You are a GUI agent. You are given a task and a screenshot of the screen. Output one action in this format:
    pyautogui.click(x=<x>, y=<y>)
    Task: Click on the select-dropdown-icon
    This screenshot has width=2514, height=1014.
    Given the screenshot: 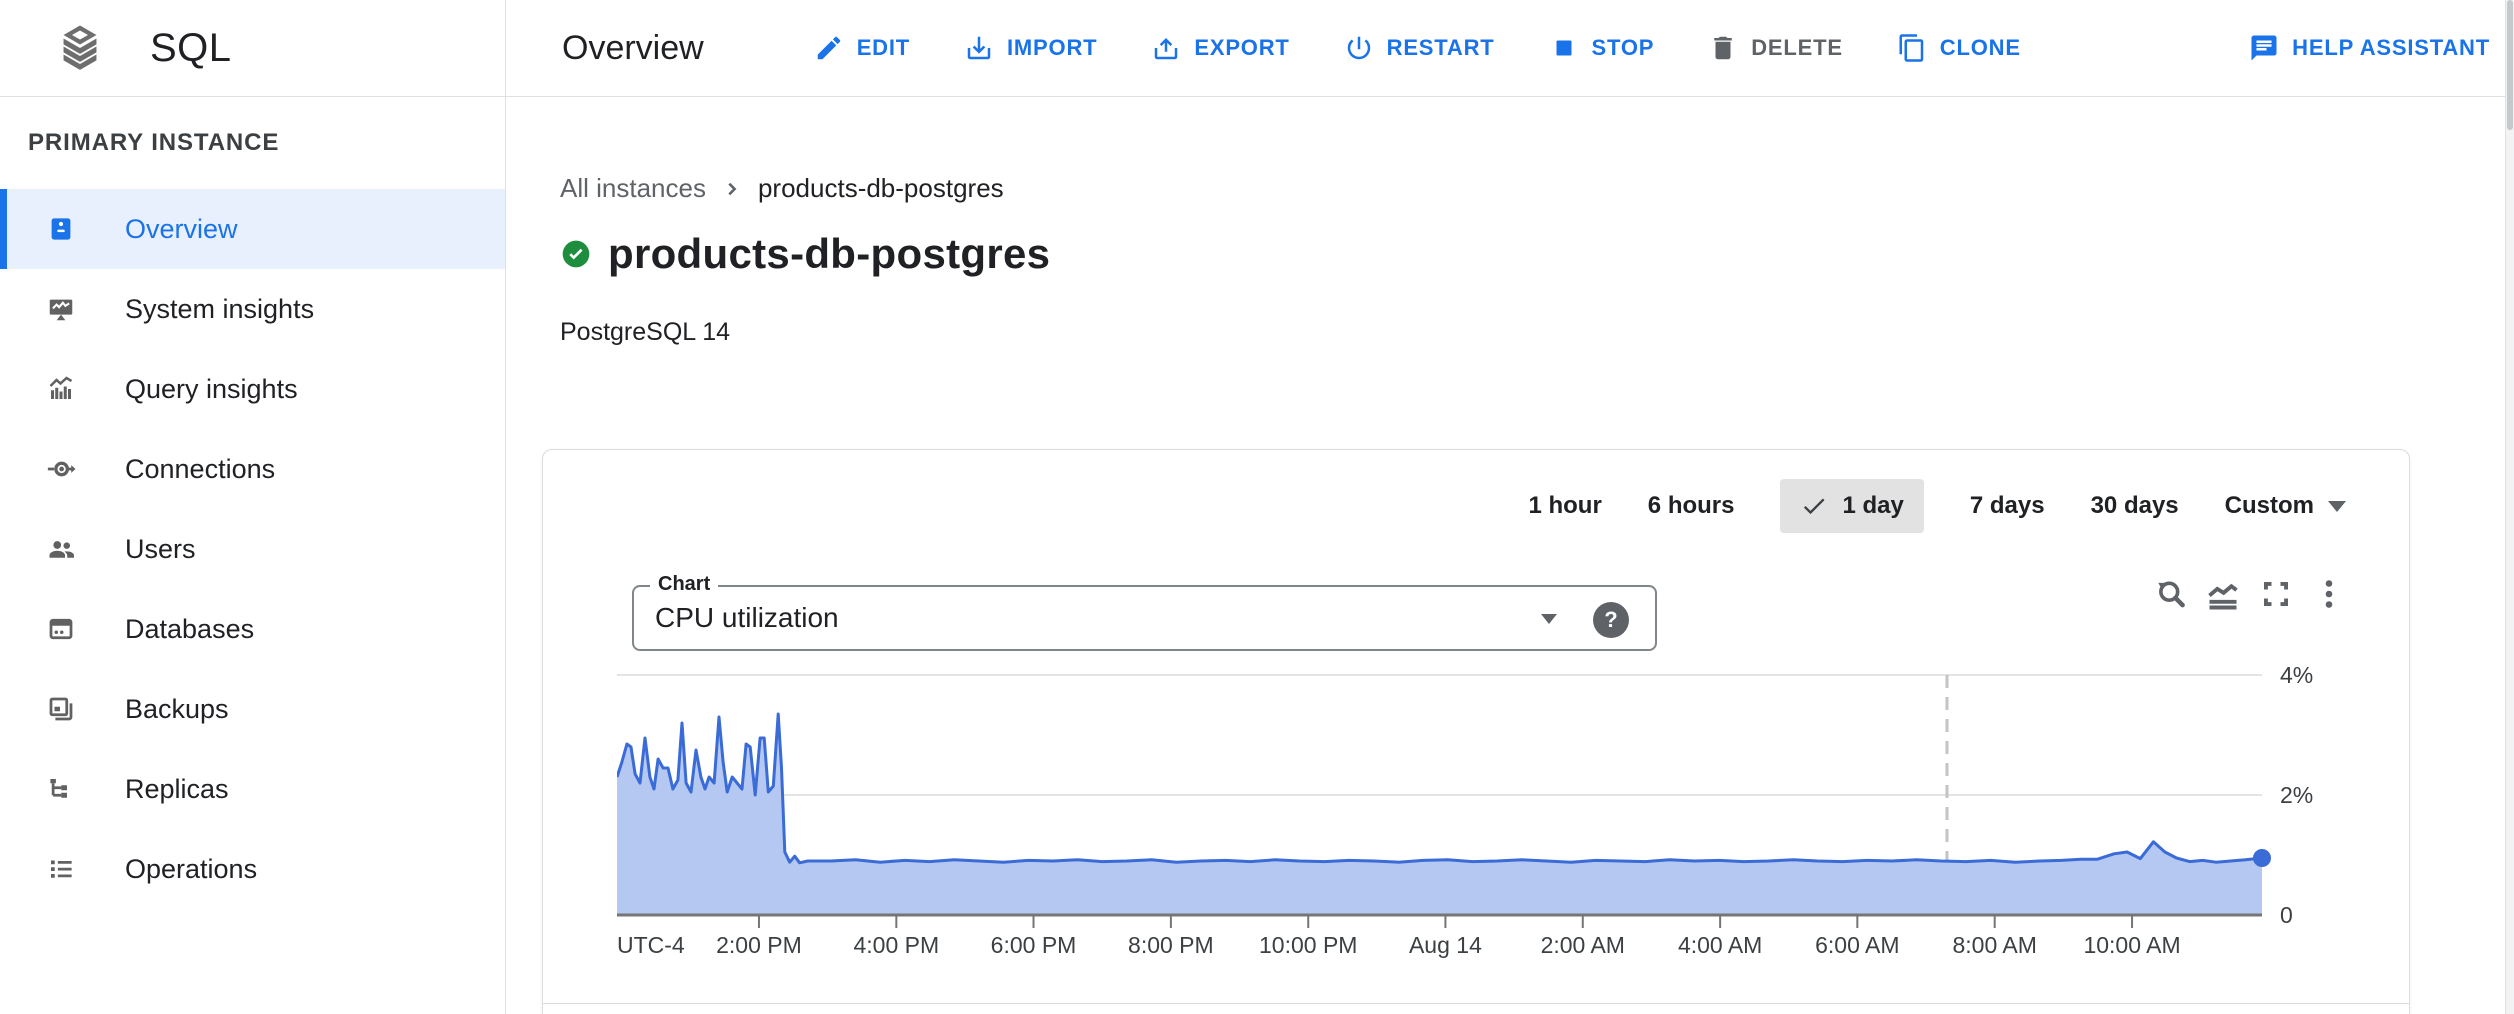 What is the action you would take?
    pyautogui.click(x=1549, y=619)
    